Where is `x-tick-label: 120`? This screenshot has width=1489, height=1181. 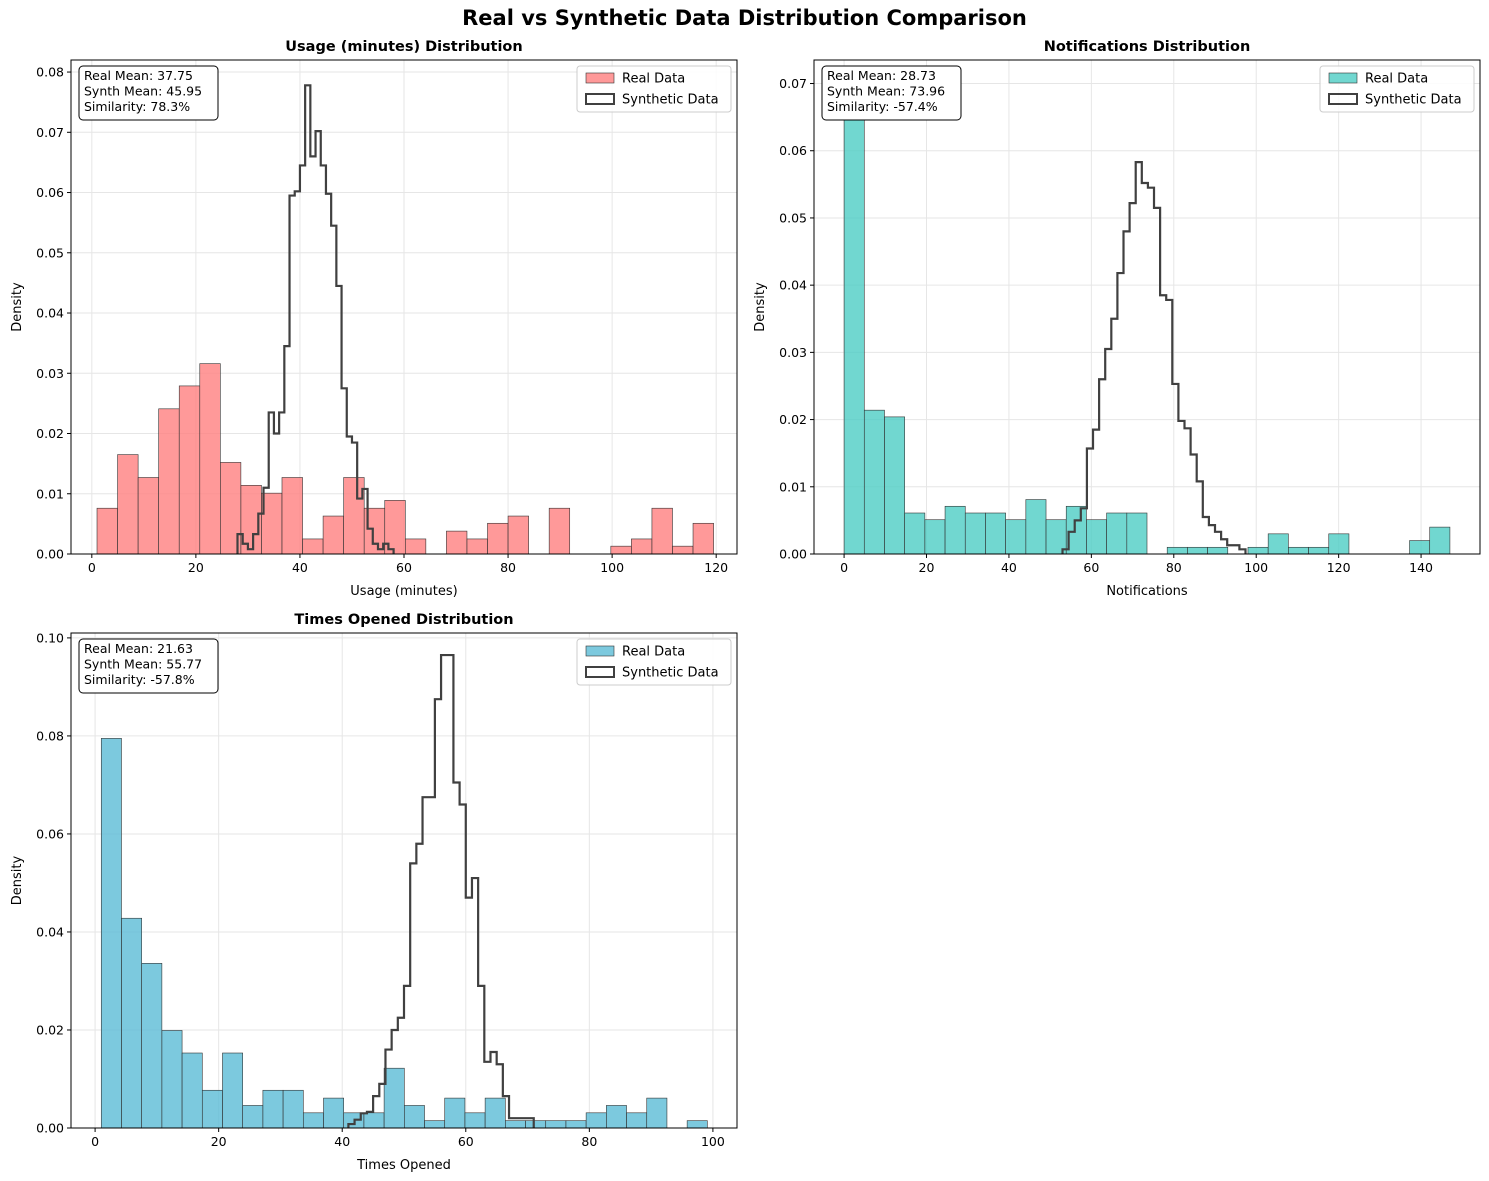 x-tick-label: 120 is located at coordinates (1339, 567).